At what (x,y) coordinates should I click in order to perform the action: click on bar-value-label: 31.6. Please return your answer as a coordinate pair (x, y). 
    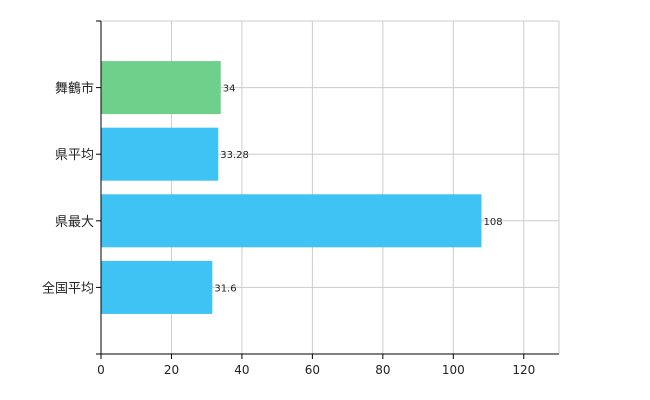
    Looking at the image, I should click on (225, 288).